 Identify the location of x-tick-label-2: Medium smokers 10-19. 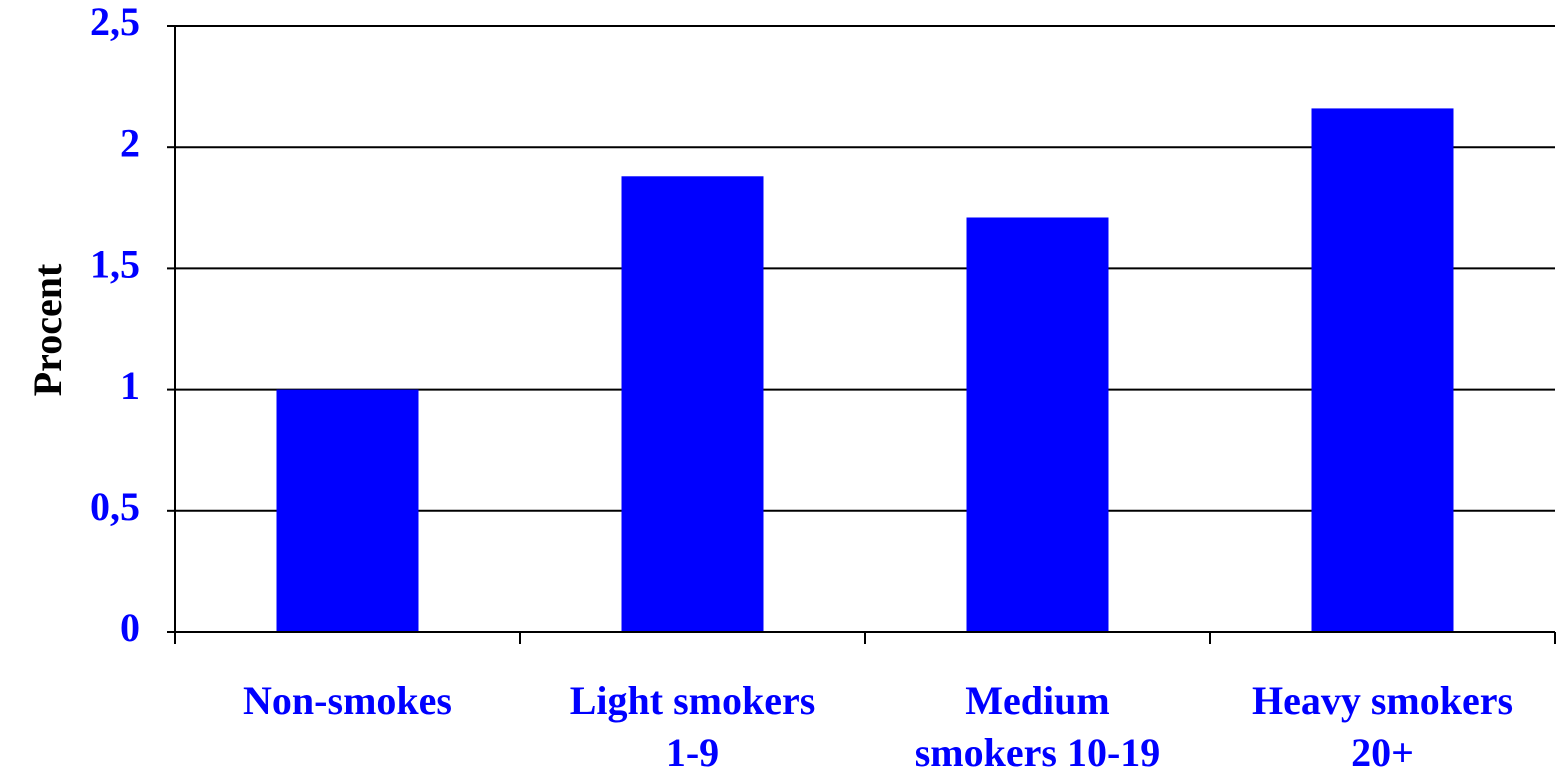
(1038, 726).